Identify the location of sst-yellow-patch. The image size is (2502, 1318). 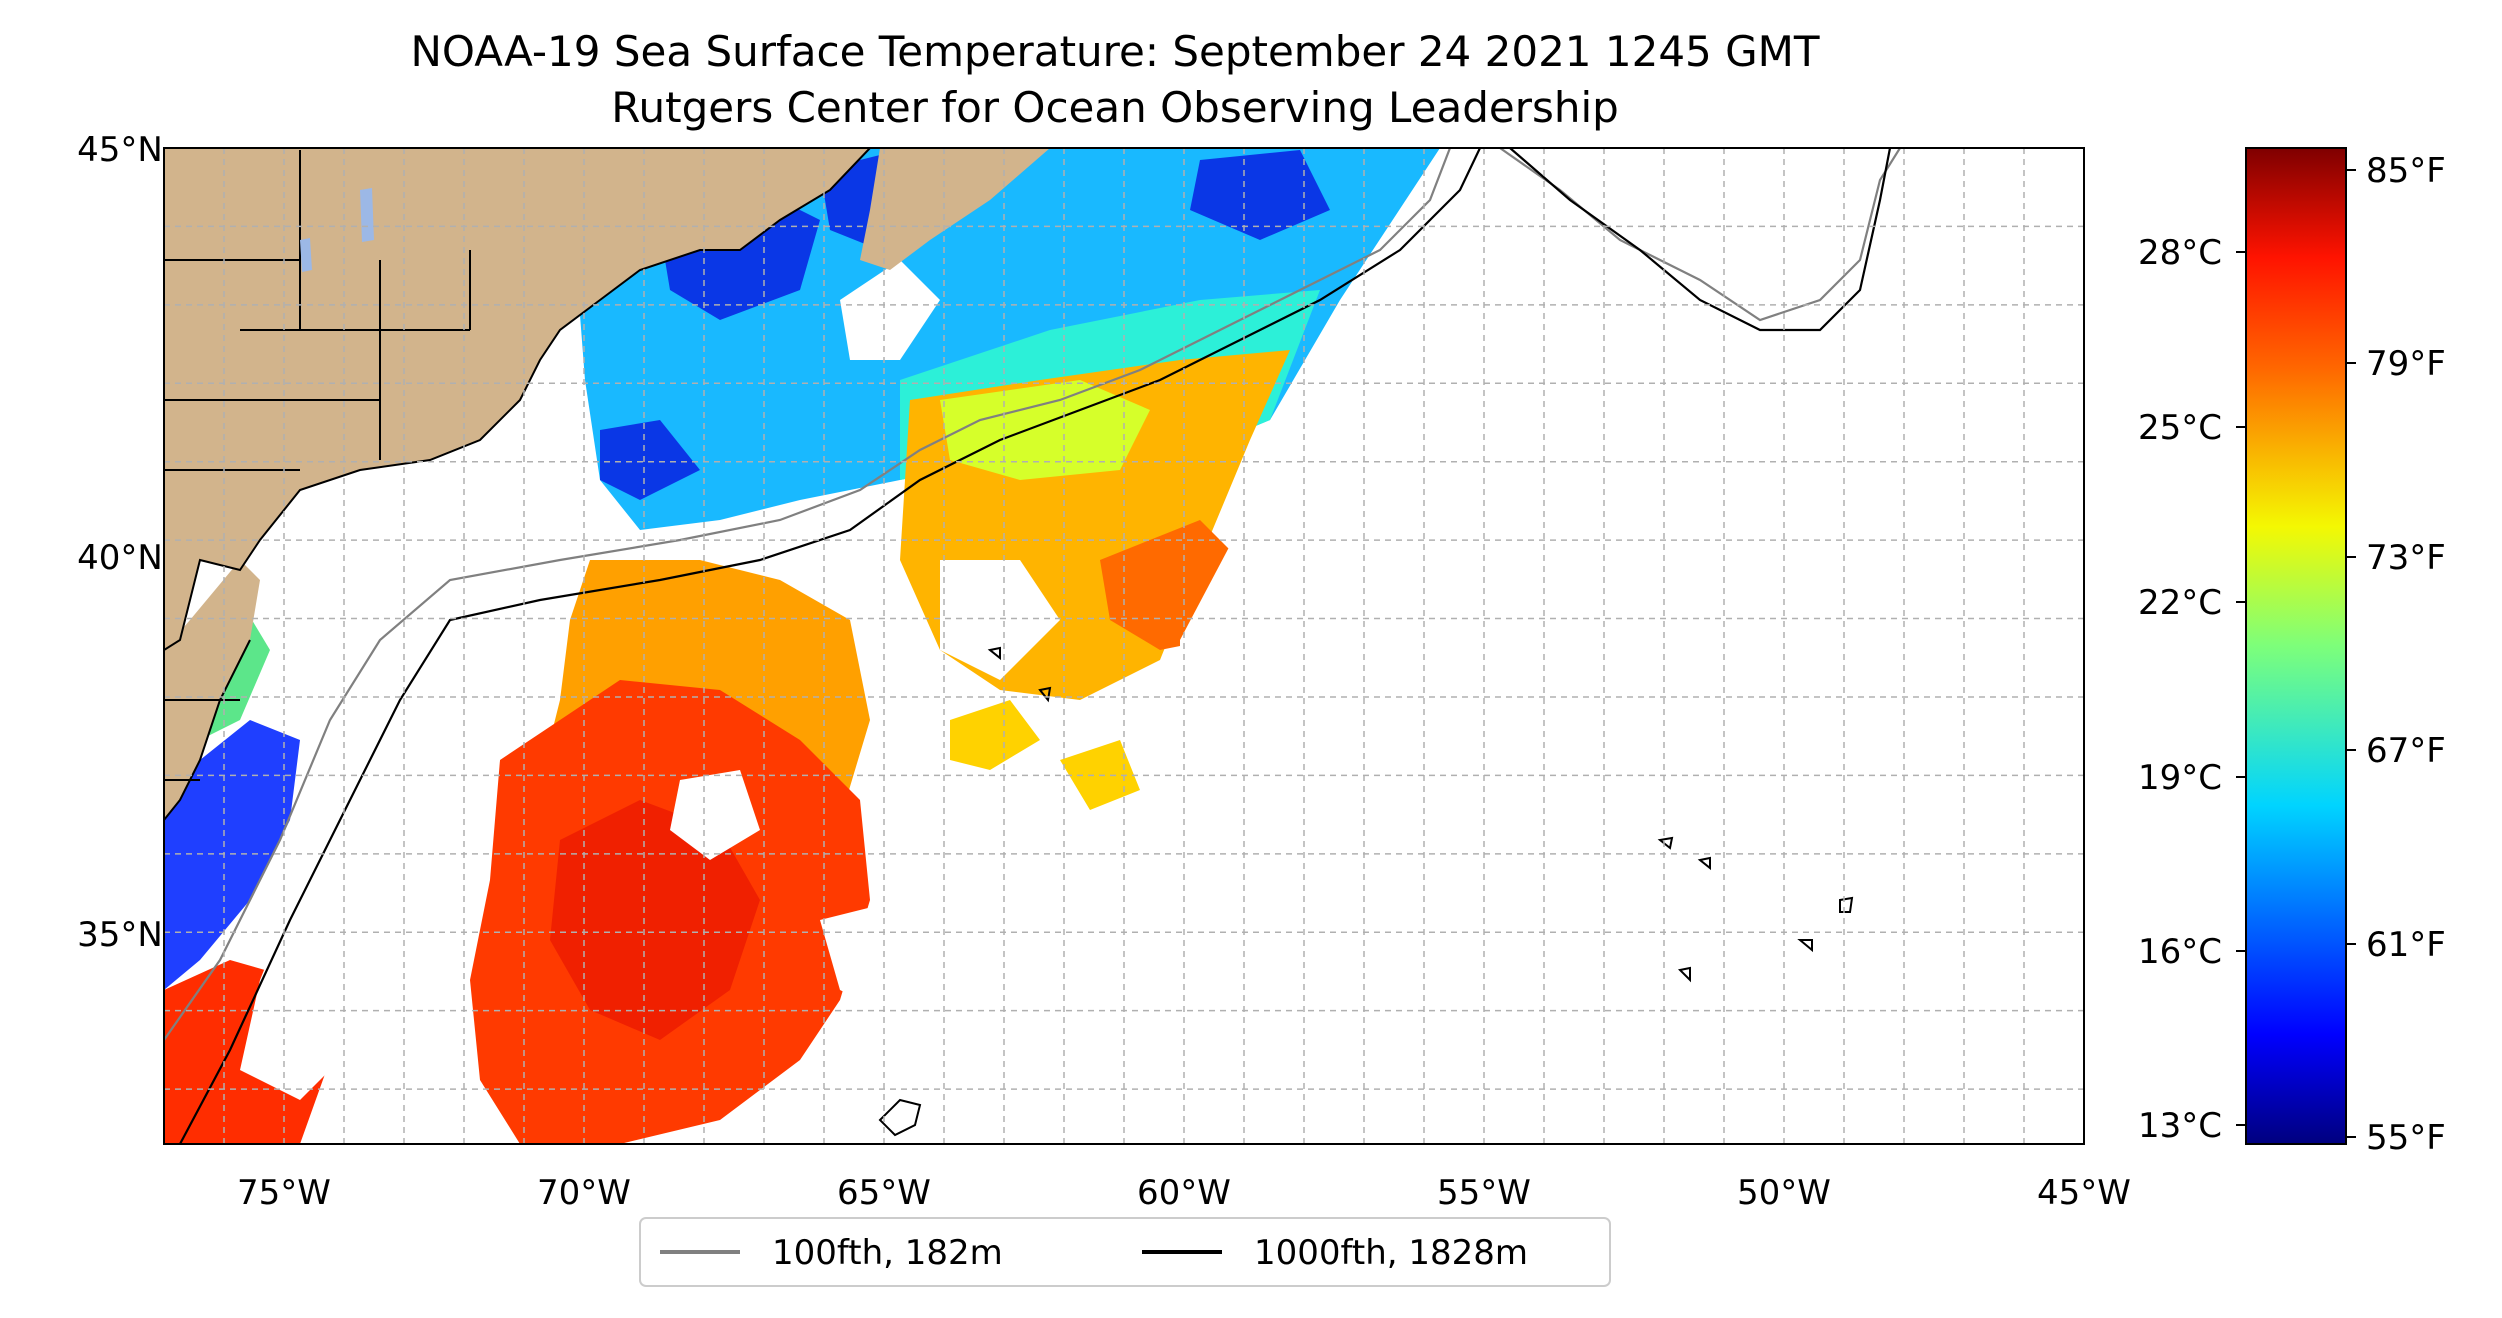
(1045, 430).